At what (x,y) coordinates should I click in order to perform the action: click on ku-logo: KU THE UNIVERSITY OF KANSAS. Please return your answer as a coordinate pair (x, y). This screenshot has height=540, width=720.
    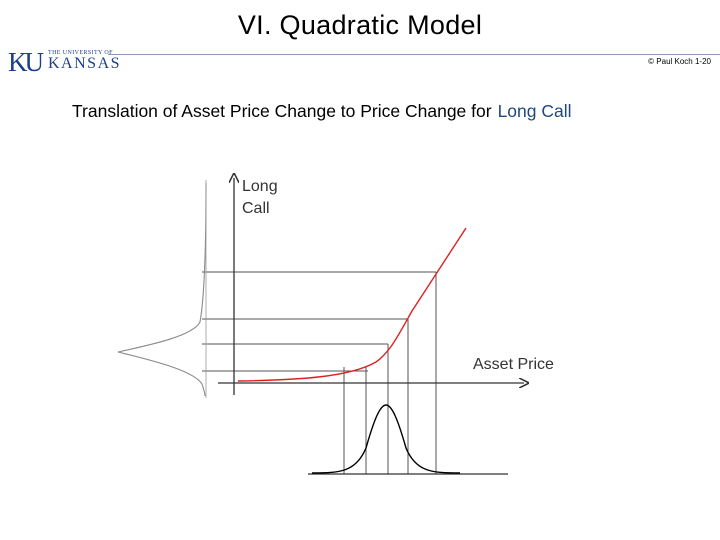
    Looking at the image, I should click on (64, 62).